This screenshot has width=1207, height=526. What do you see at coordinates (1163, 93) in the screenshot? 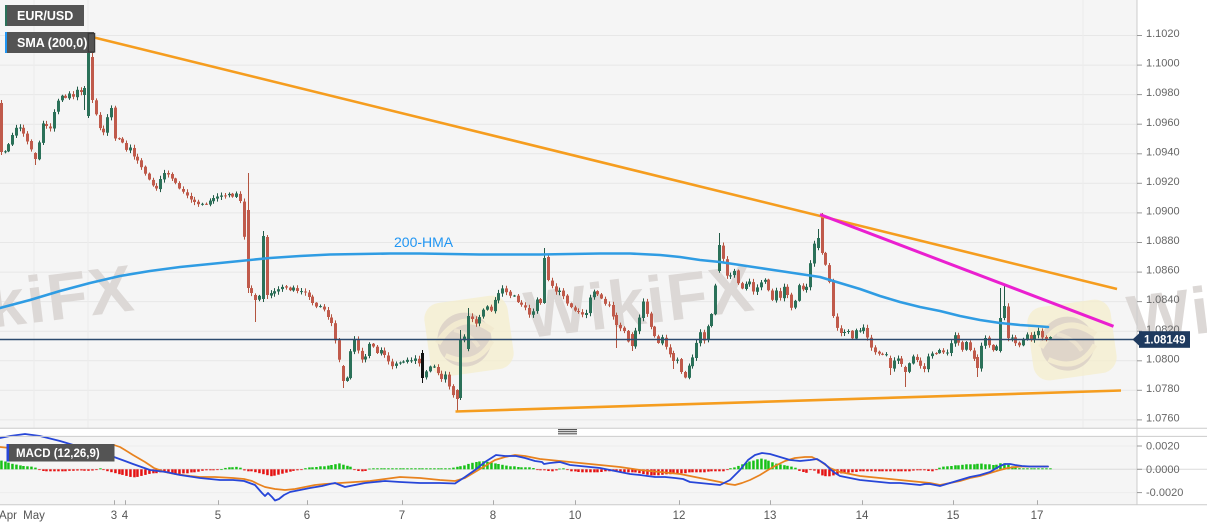
I see `svg-text: 1.0980` at bounding box center [1163, 93].